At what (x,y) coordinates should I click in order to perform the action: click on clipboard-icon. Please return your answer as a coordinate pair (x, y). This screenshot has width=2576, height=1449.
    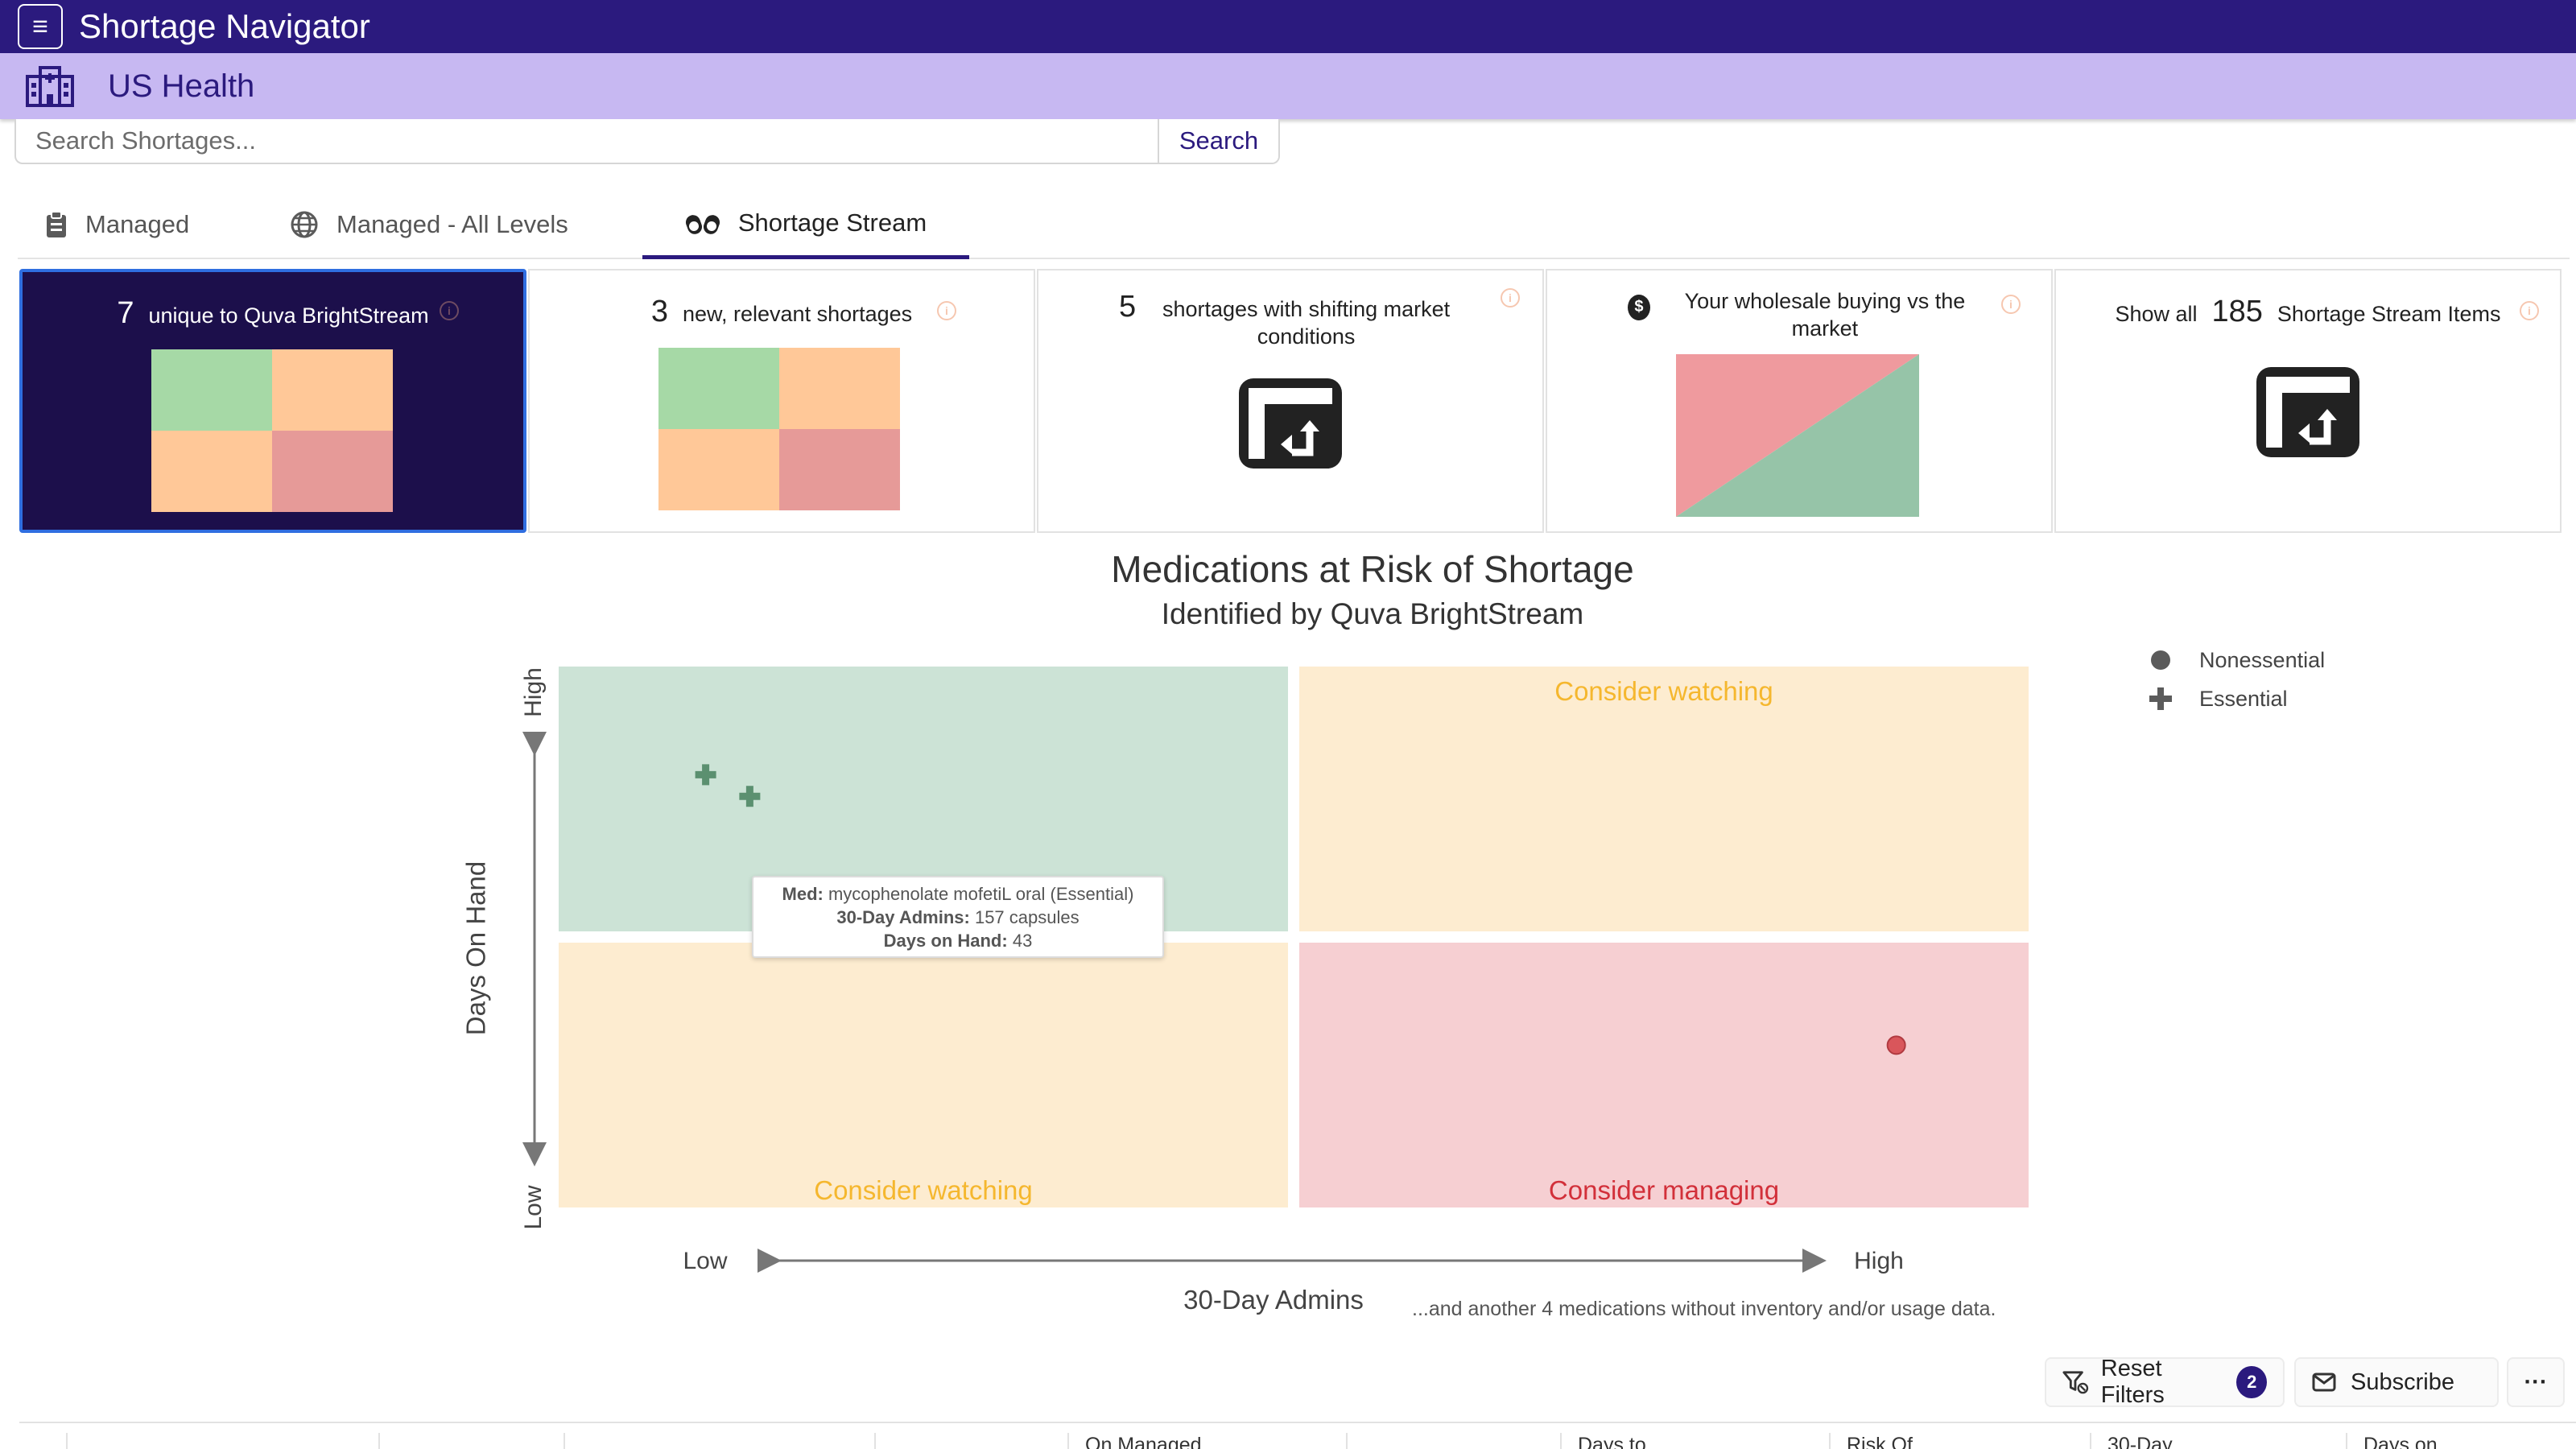
    Looking at the image, I should click on (56, 224).